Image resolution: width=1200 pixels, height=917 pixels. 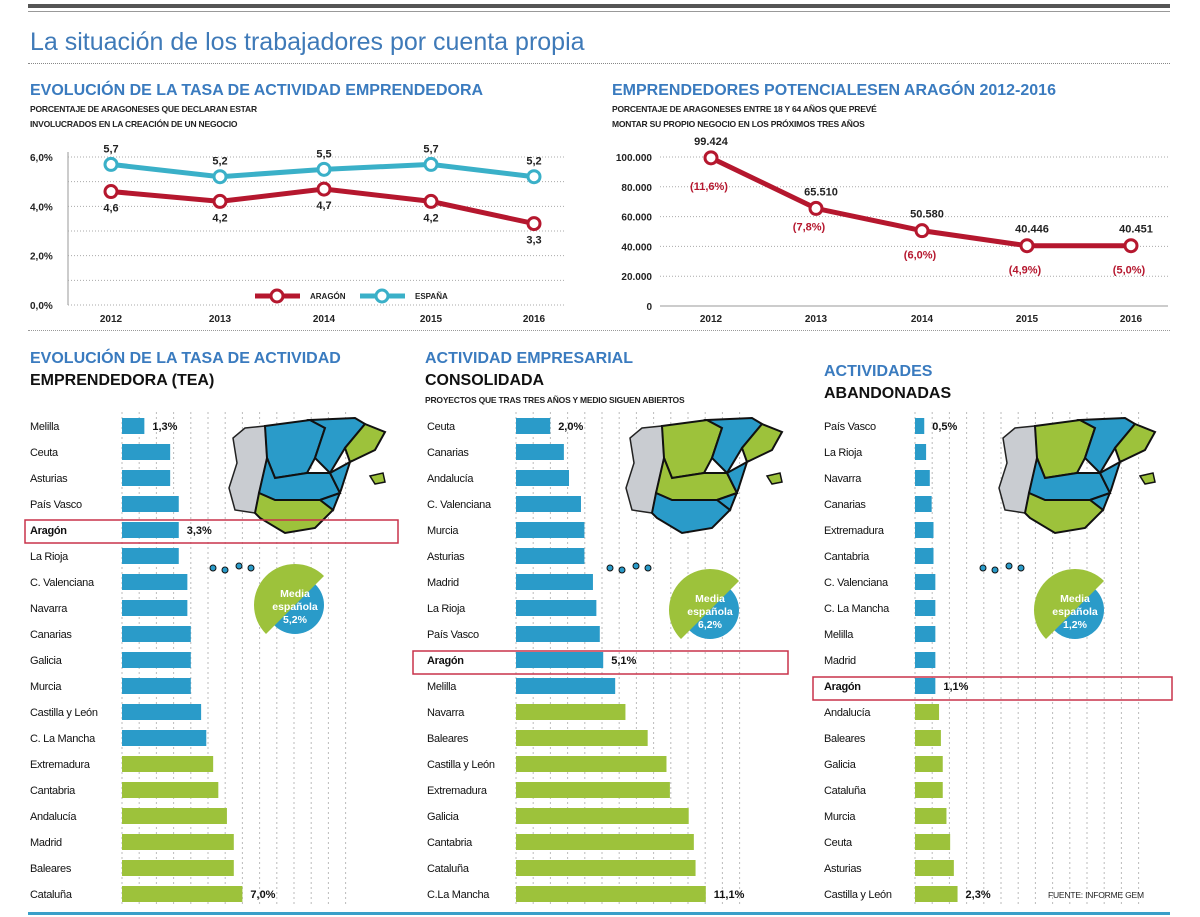 I want to click on chart3-title-2: EMPRENDEDORA (TEA), so click(x=122, y=380).